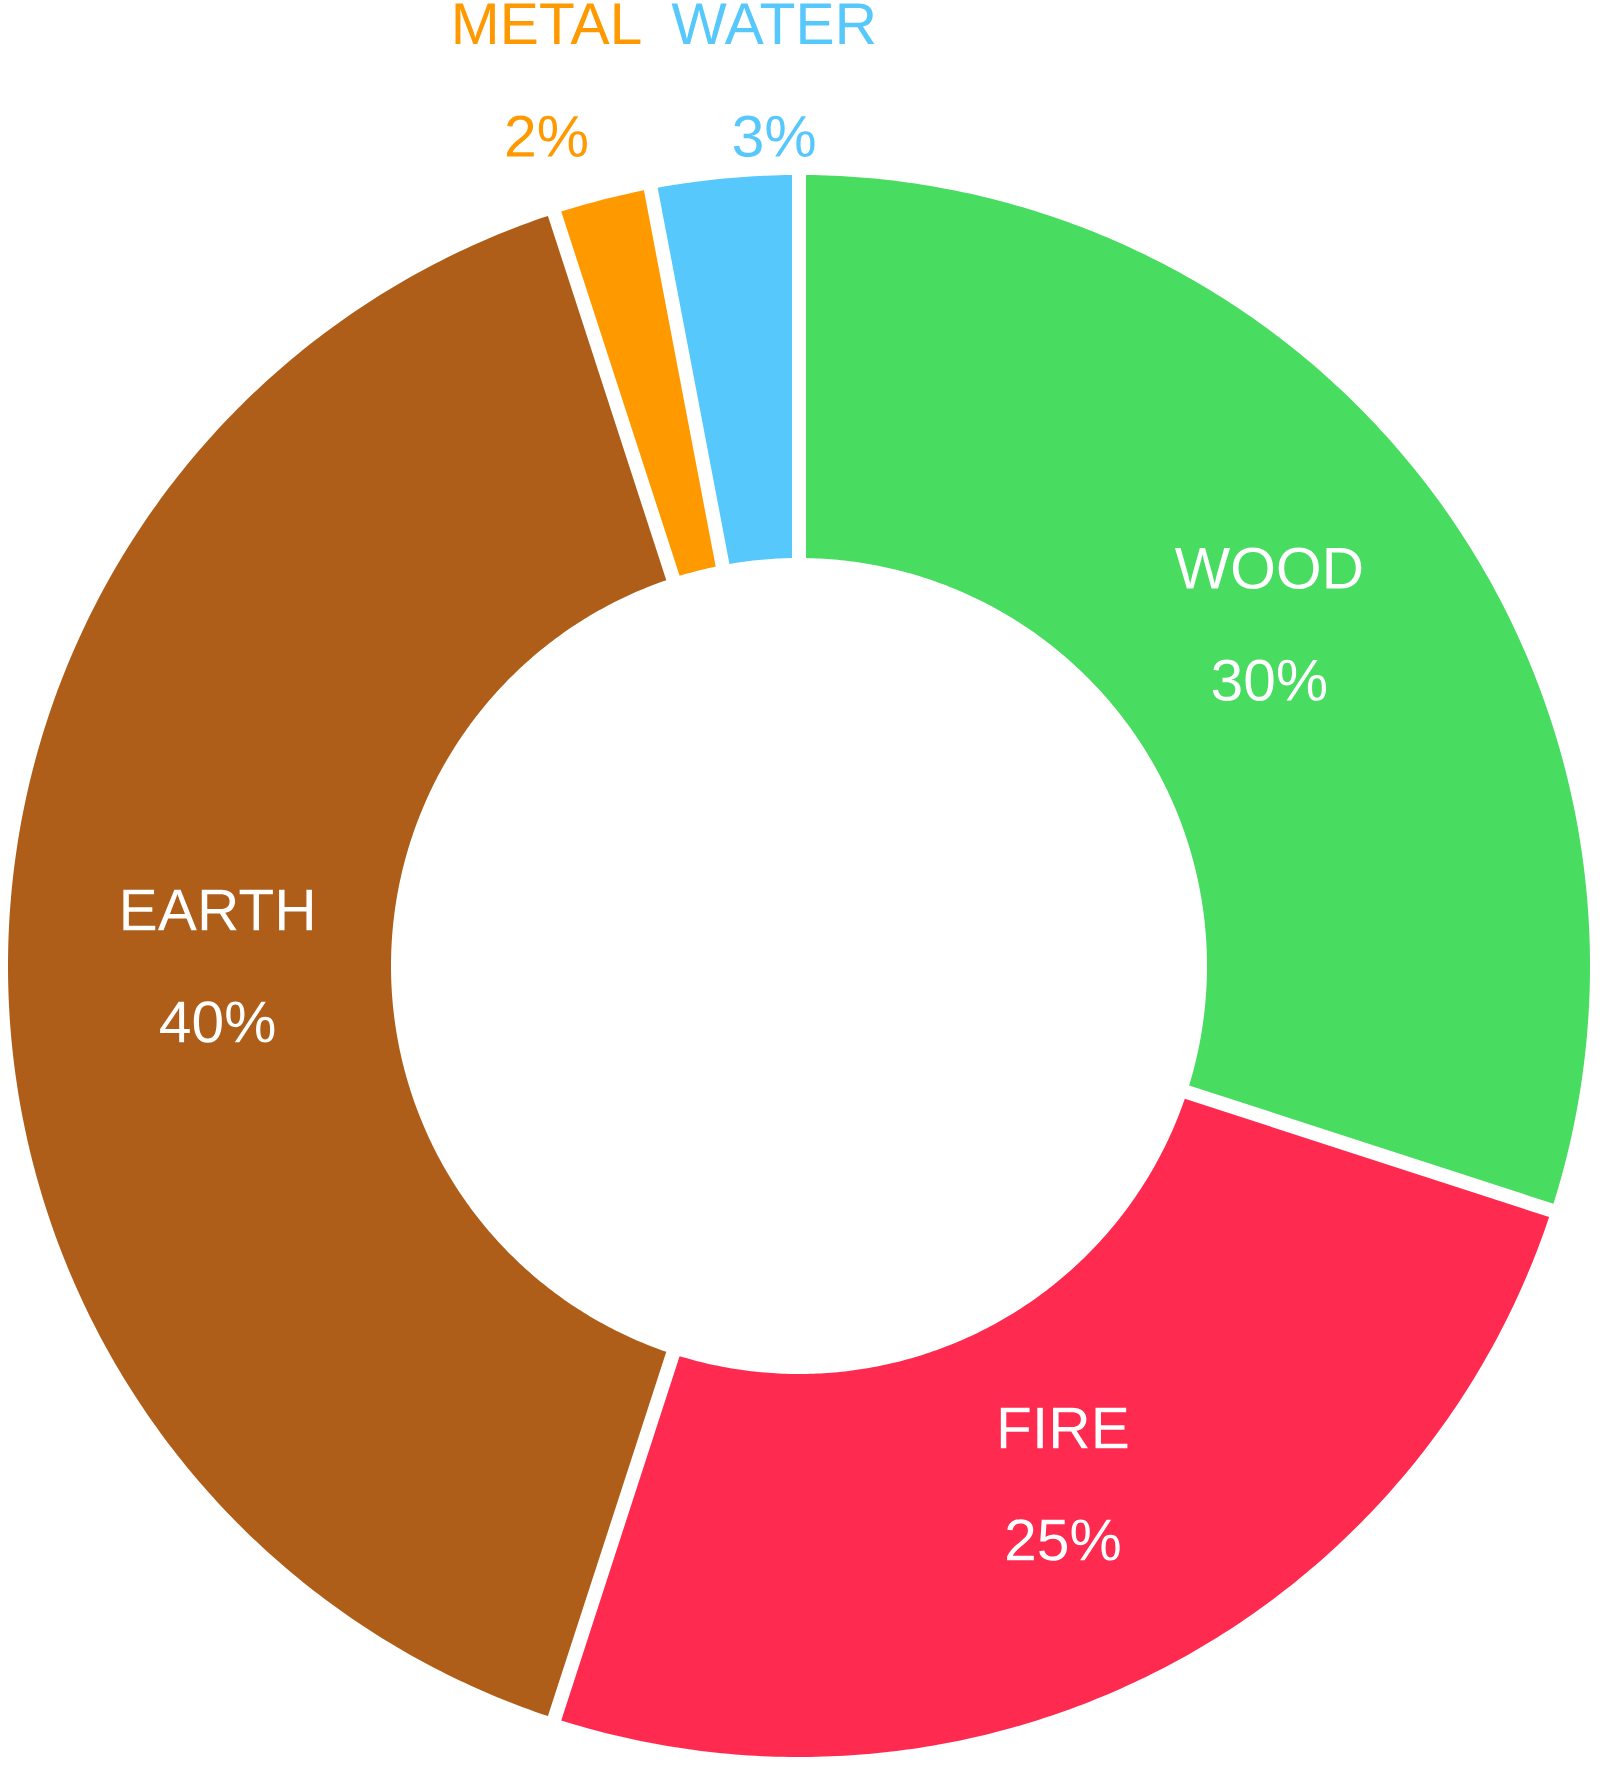 This screenshot has height=1765, width=1600. I want to click on slice-label: FIRE, so click(1064, 1428).